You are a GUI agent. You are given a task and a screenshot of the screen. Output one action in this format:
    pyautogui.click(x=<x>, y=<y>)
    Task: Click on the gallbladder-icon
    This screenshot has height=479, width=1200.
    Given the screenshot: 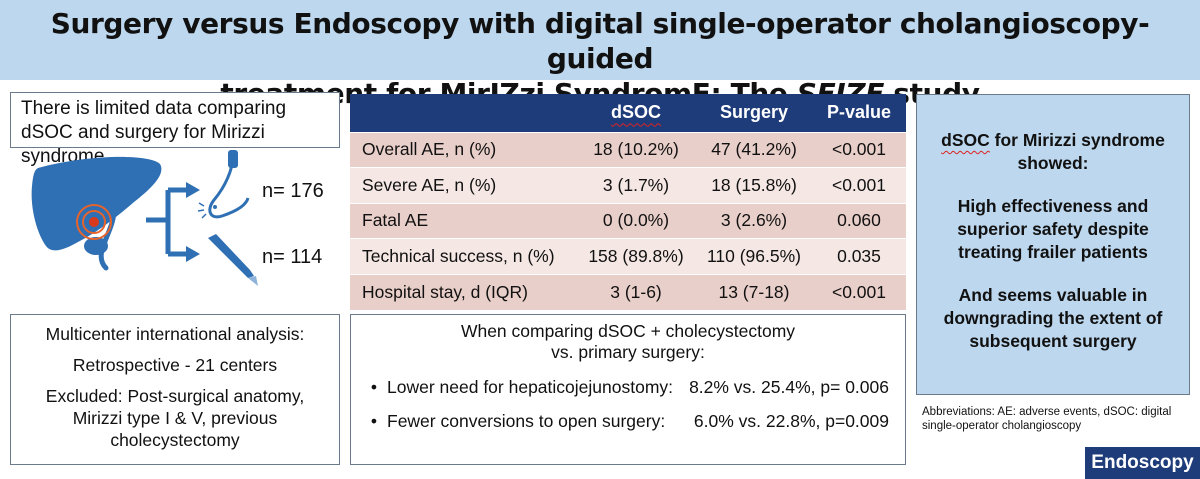 What is the action you would take?
    pyautogui.click(x=96, y=246)
    